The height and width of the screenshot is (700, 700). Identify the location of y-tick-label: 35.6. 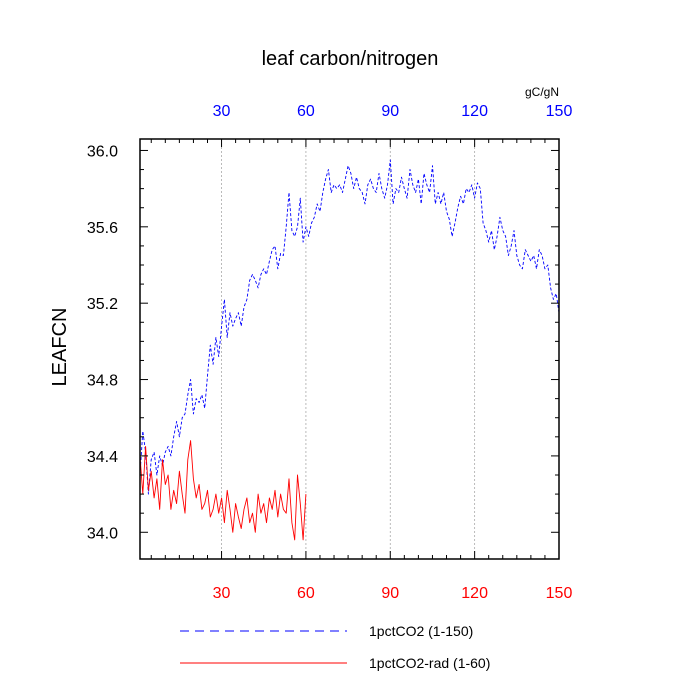
(102, 228).